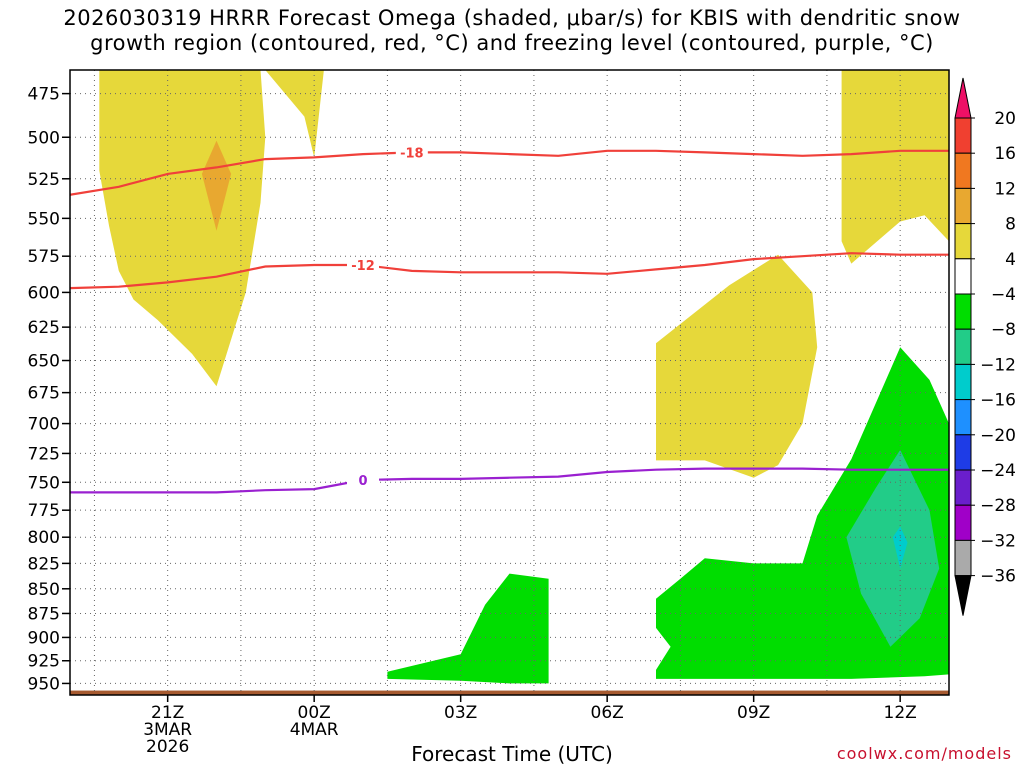  Describe the element at coordinates (998, 401) in the screenshot. I see `colorbar-label: −16` at that location.